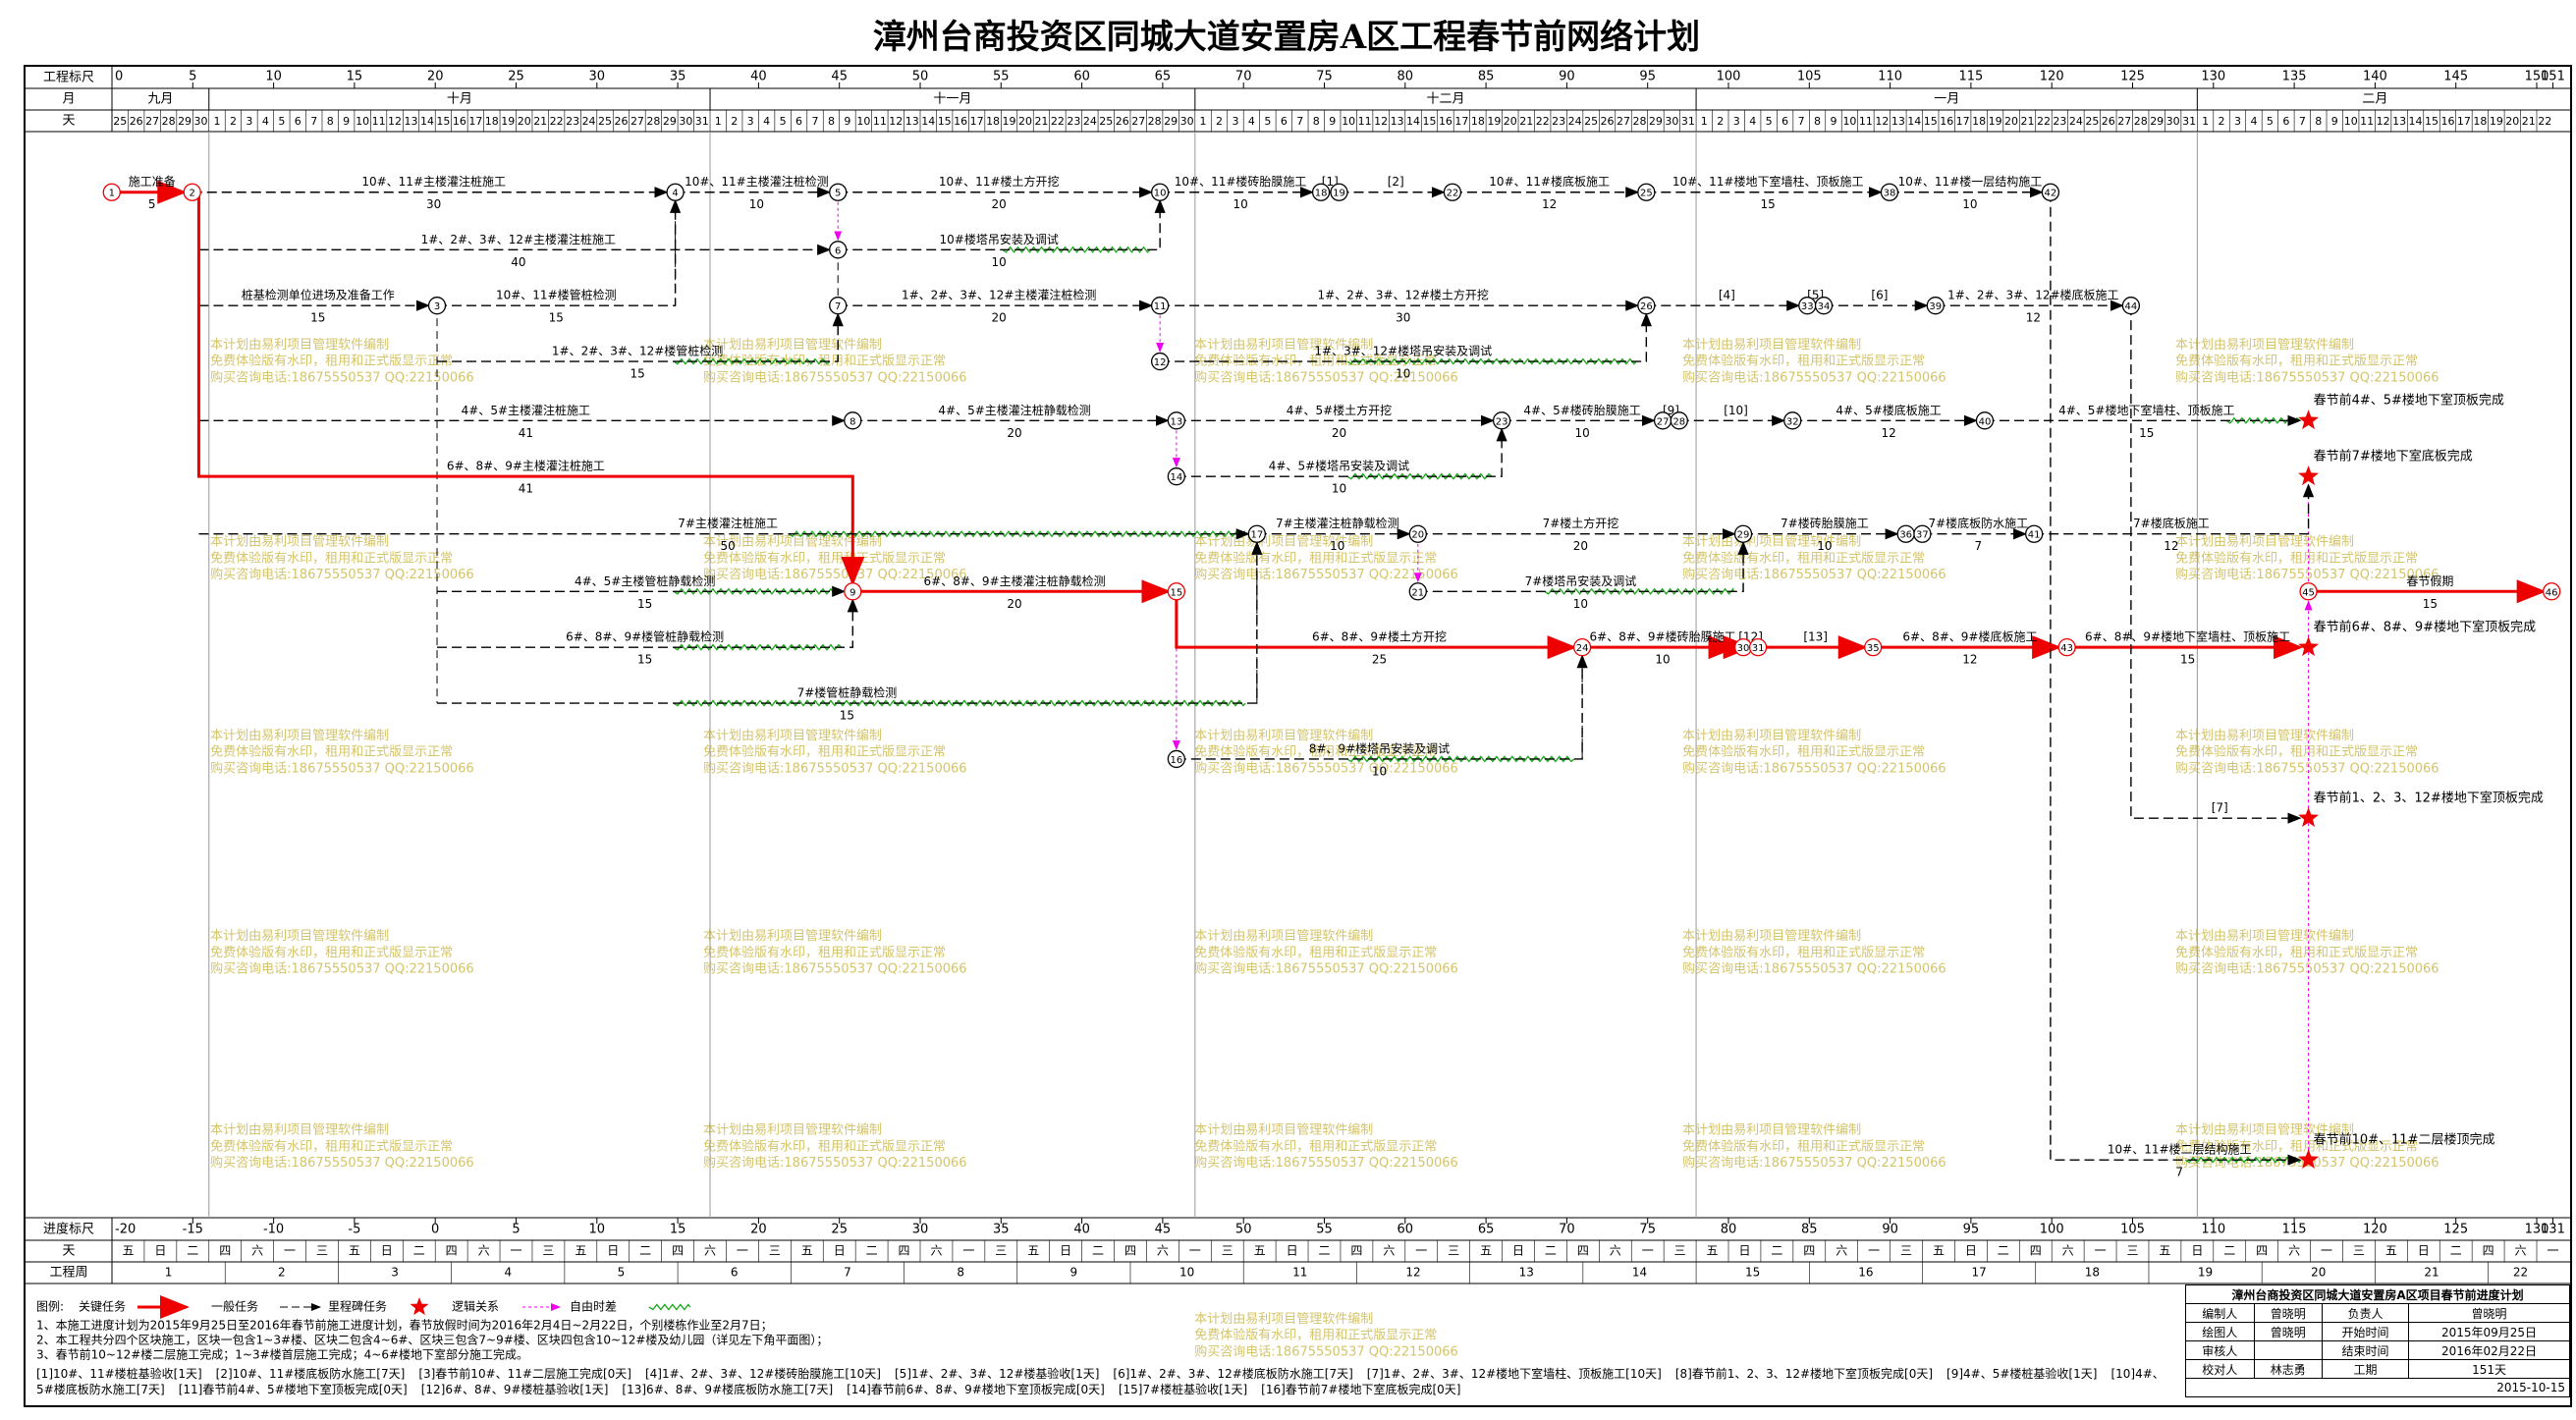  Describe the element at coordinates (1663, 421) in the screenshot. I see `node-label: 27` at that location.